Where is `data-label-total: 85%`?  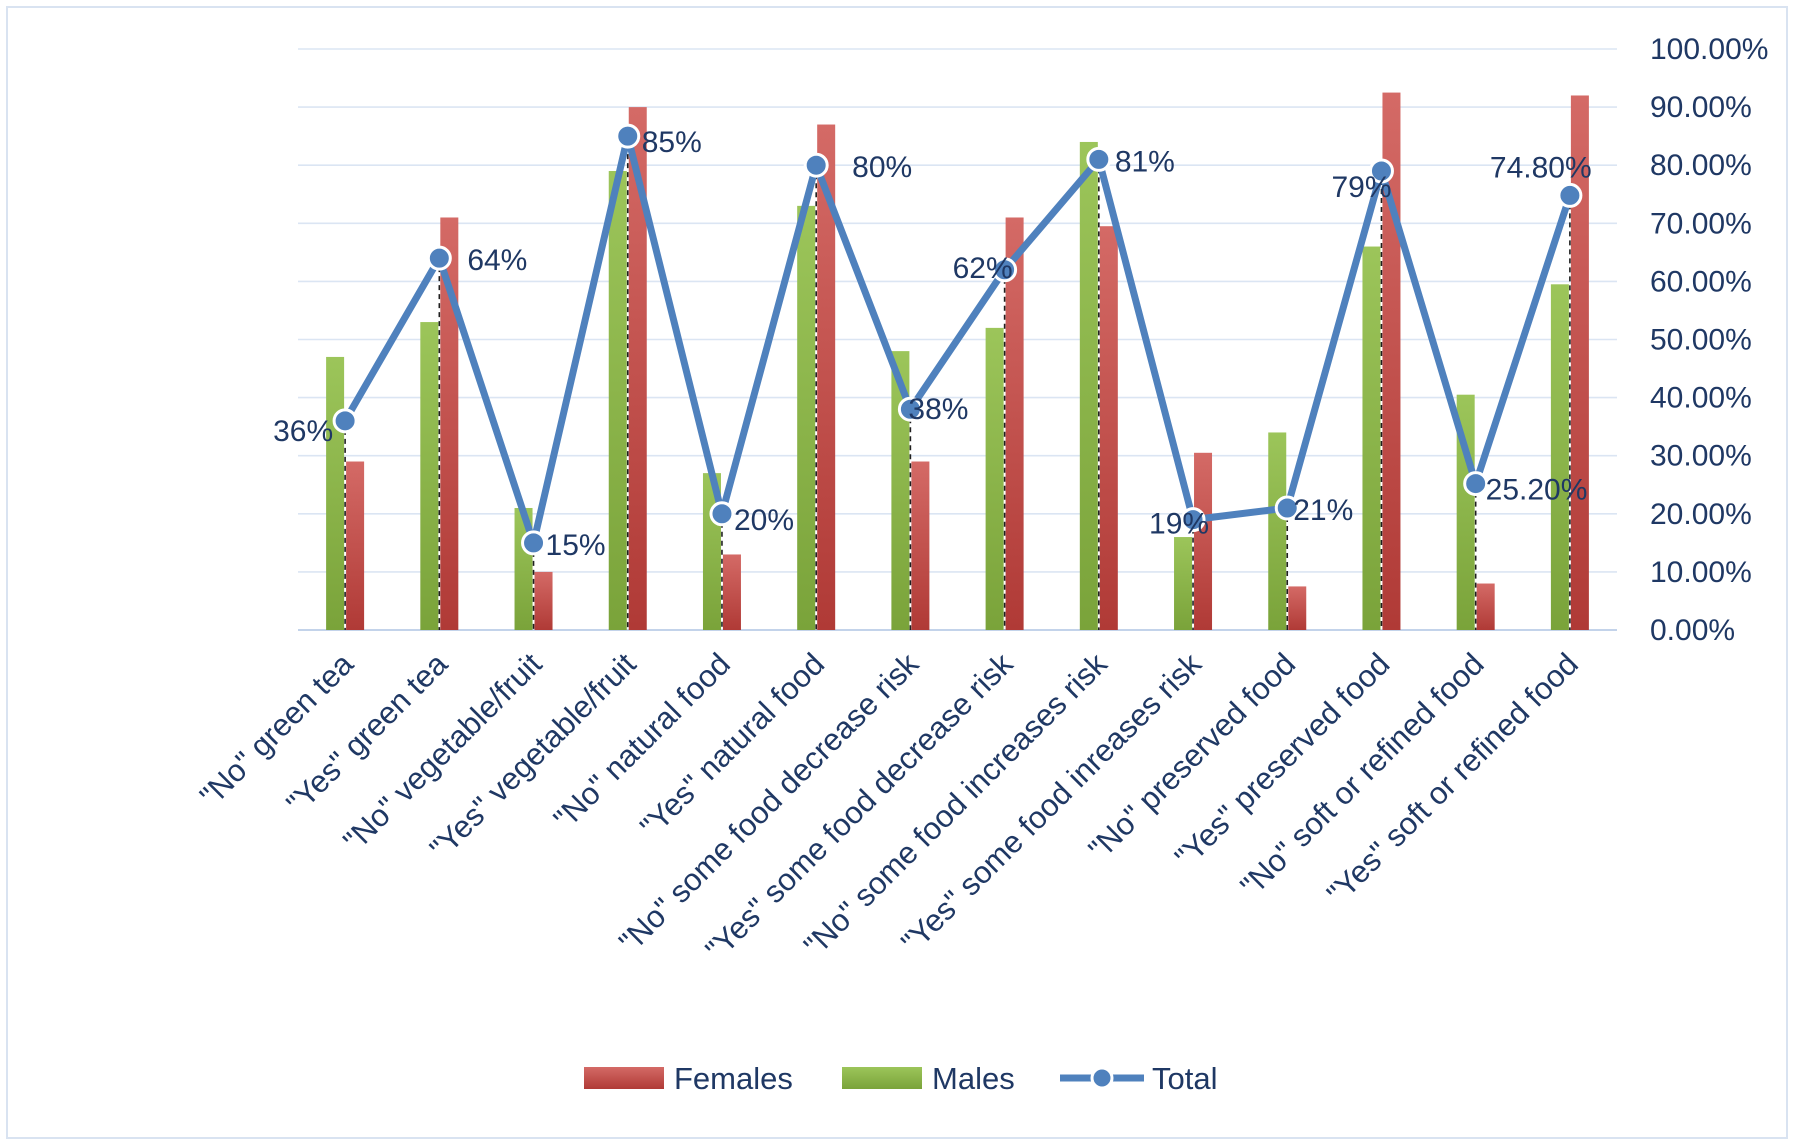
data-label-total: 85% is located at coordinates (672, 142).